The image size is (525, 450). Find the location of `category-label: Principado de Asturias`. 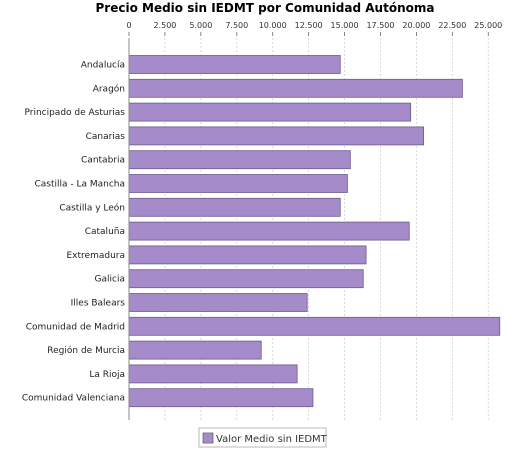

category-label: Principado de Asturias is located at coordinates (74, 113).